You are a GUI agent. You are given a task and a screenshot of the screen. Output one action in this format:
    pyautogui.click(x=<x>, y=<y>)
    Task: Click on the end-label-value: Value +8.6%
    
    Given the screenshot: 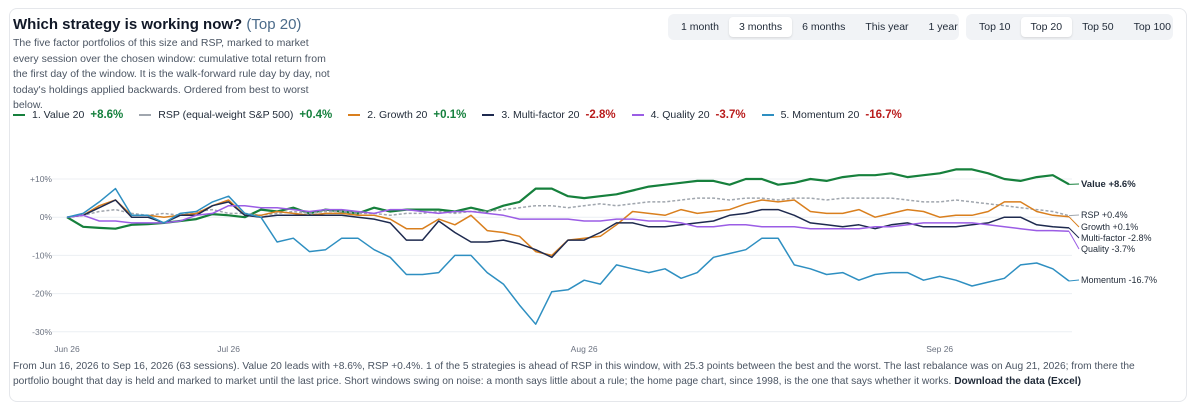 What is the action you would take?
    pyautogui.click(x=1108, y=184)
    